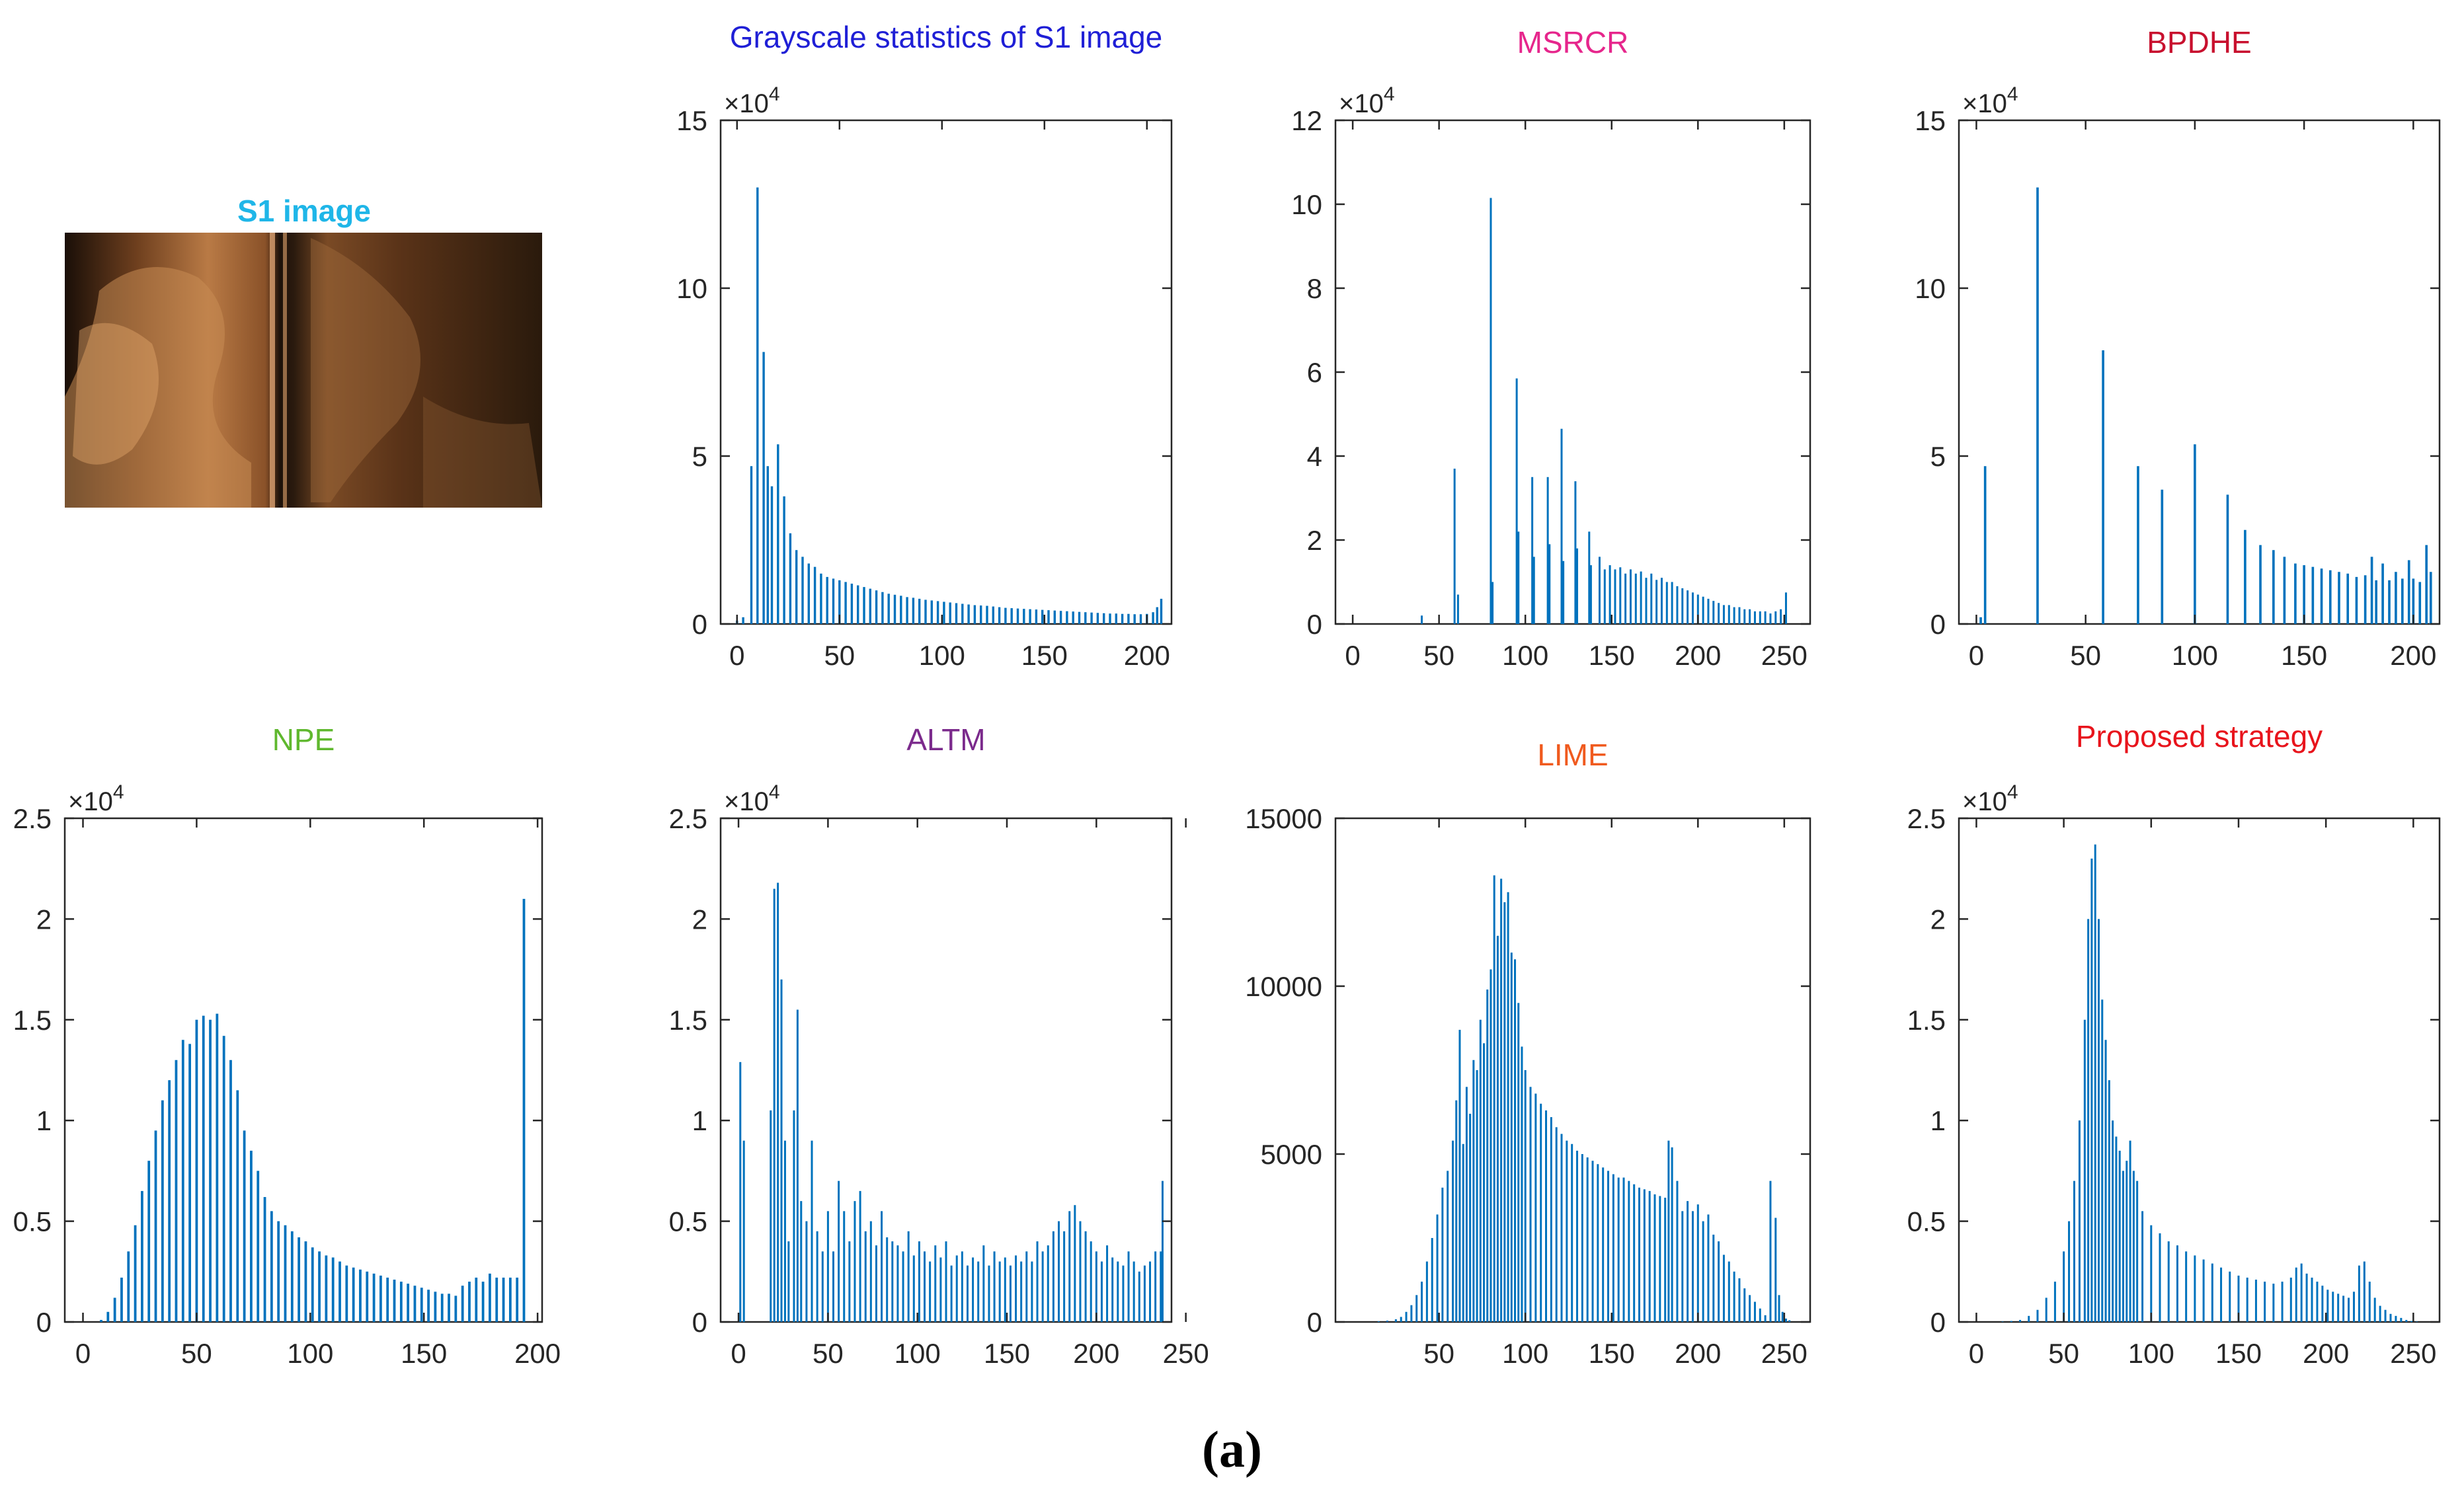 Image resolution: width=2464 pixels, height=1509 pixels. Describe the element at coordinates (1232, 1449) in the screenshot. I see `figure-caption: (a)` at that location.